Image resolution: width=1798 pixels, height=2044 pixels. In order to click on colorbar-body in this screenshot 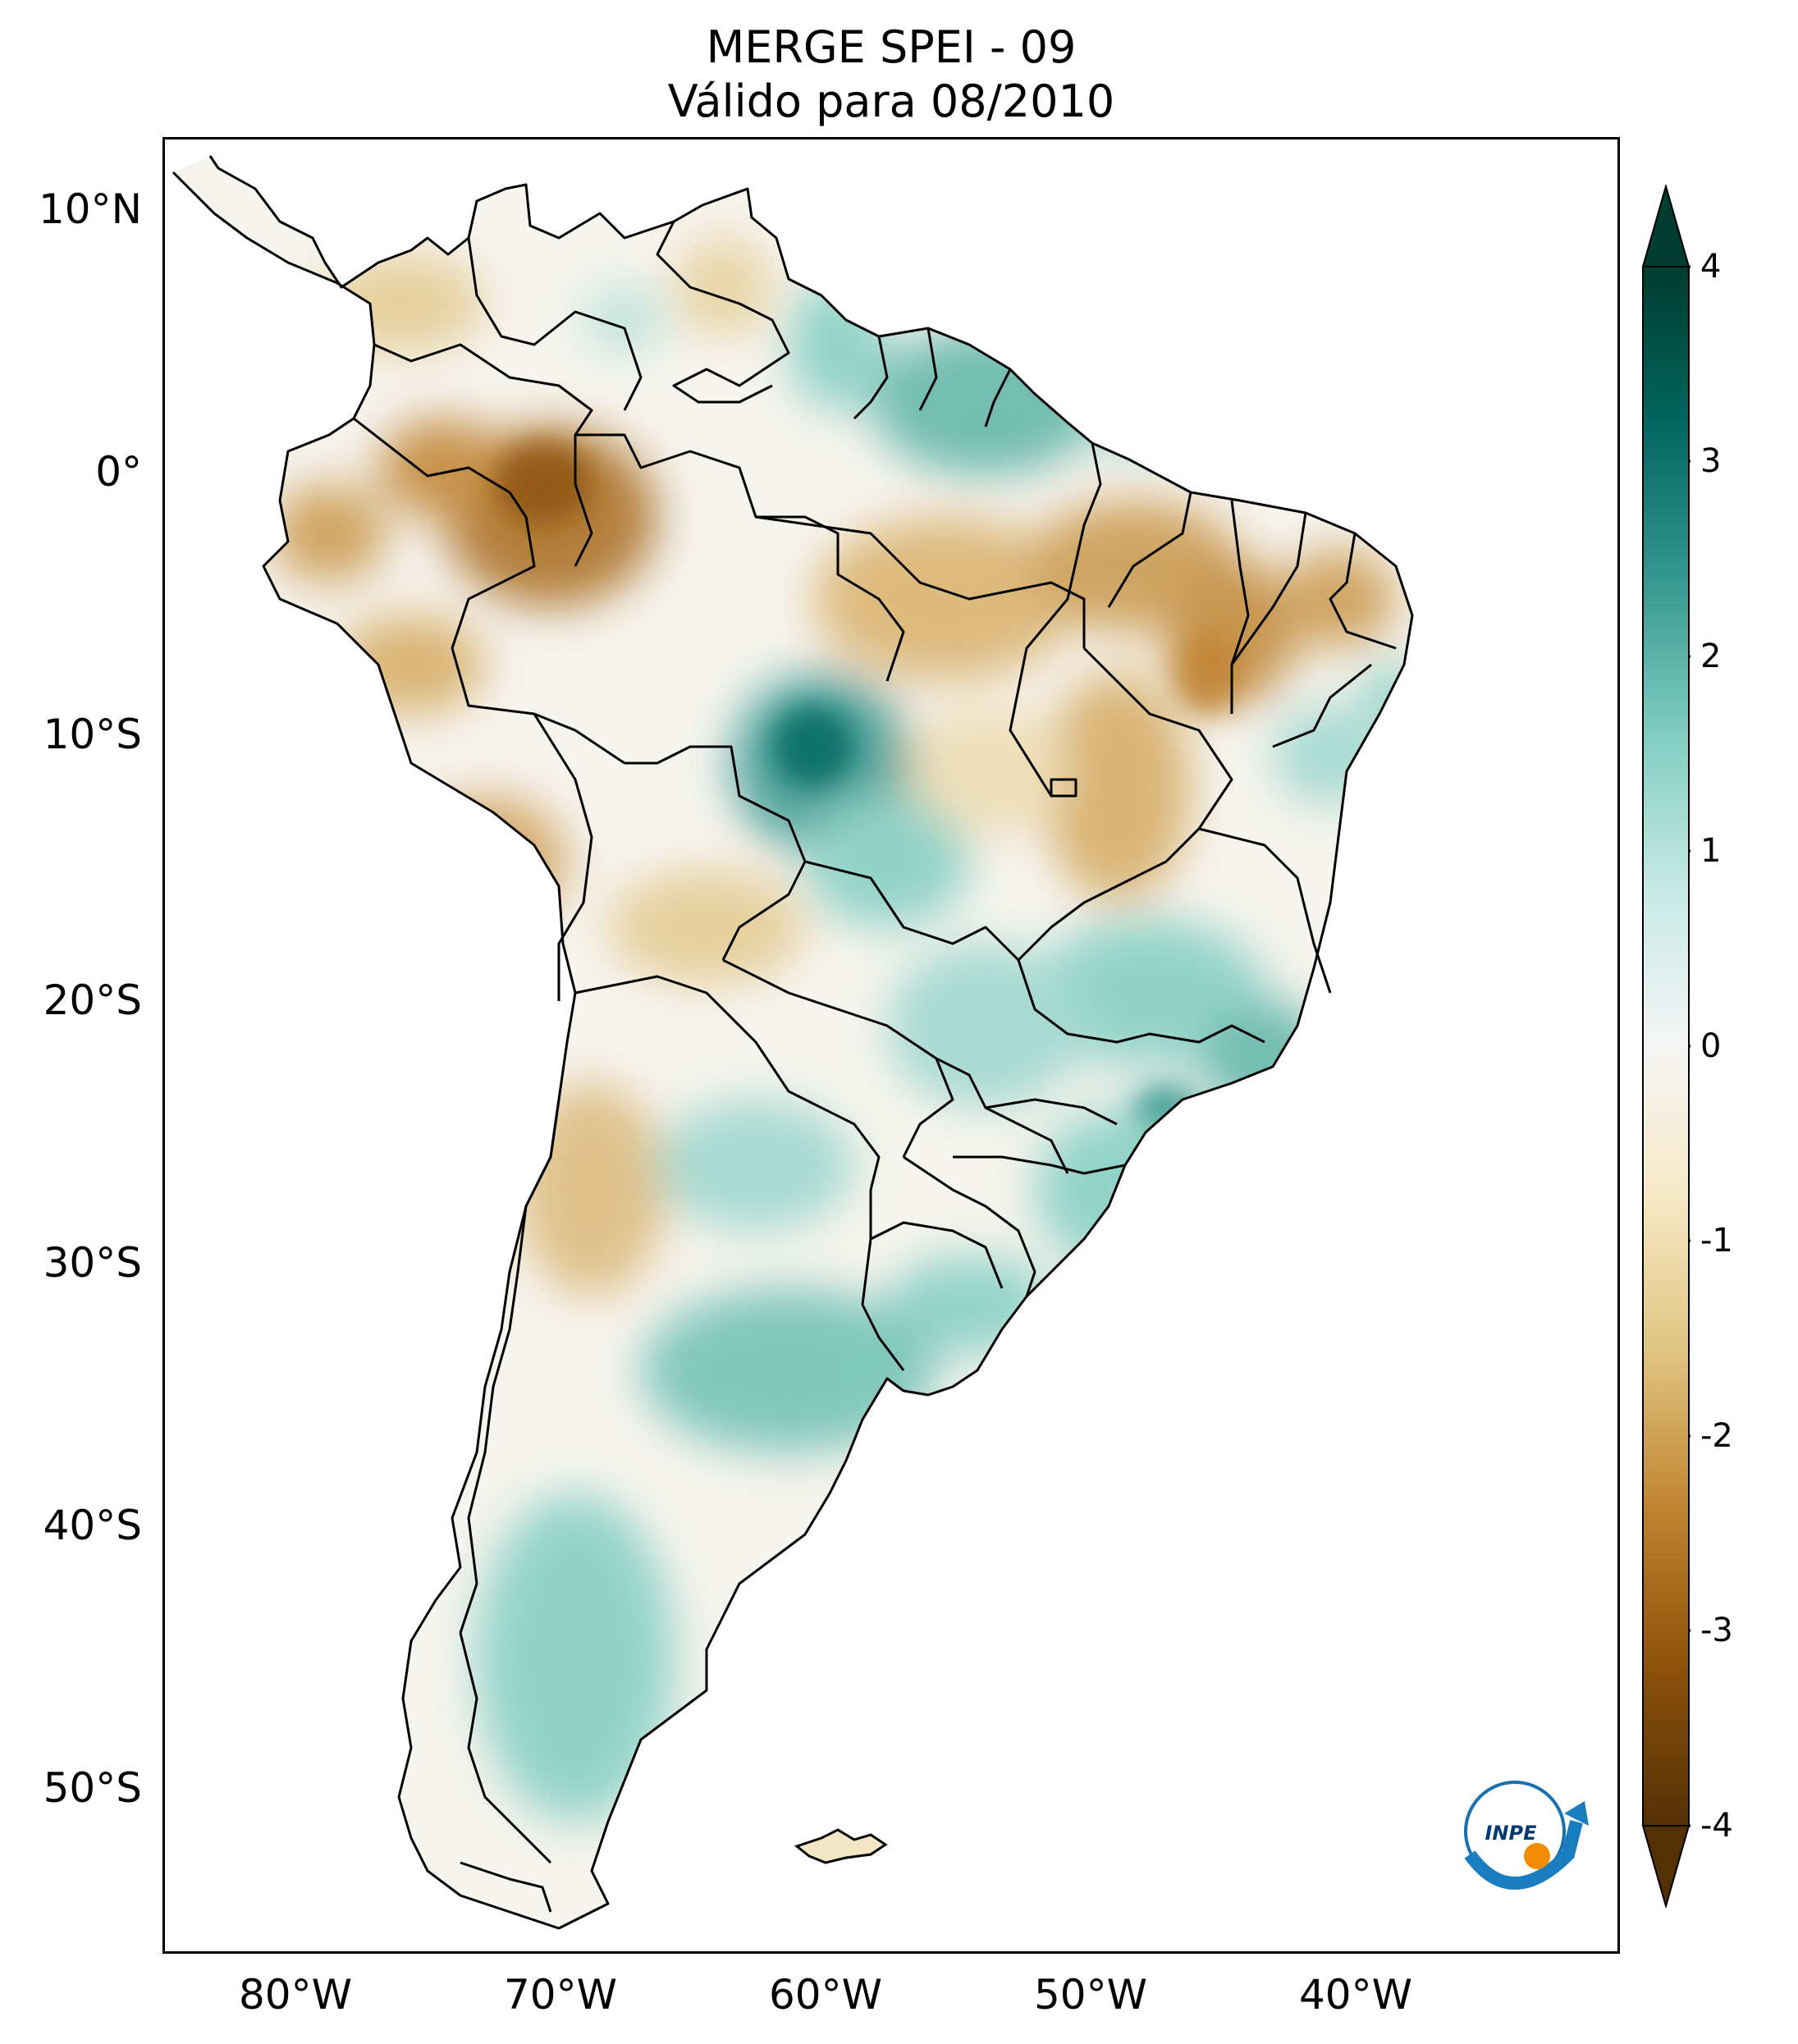, I will do `click(1666, 1046)`.